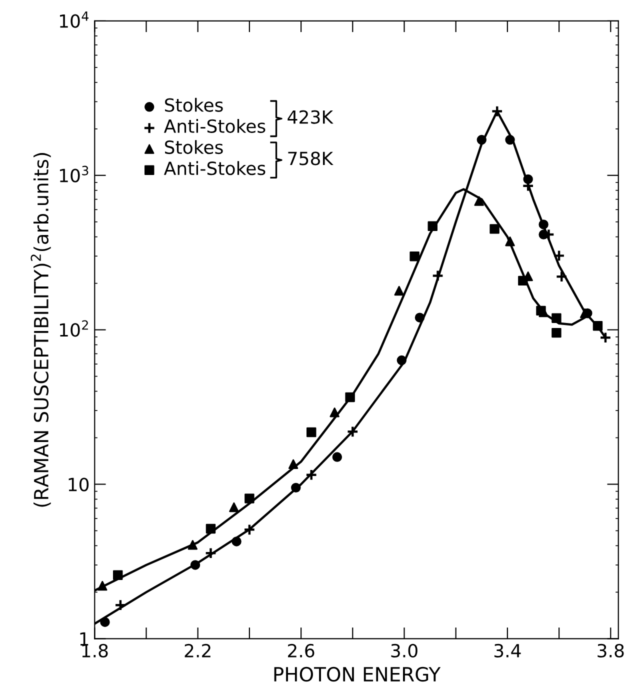  I want to click on x-tick-label: 3.4, so click(507, 651).